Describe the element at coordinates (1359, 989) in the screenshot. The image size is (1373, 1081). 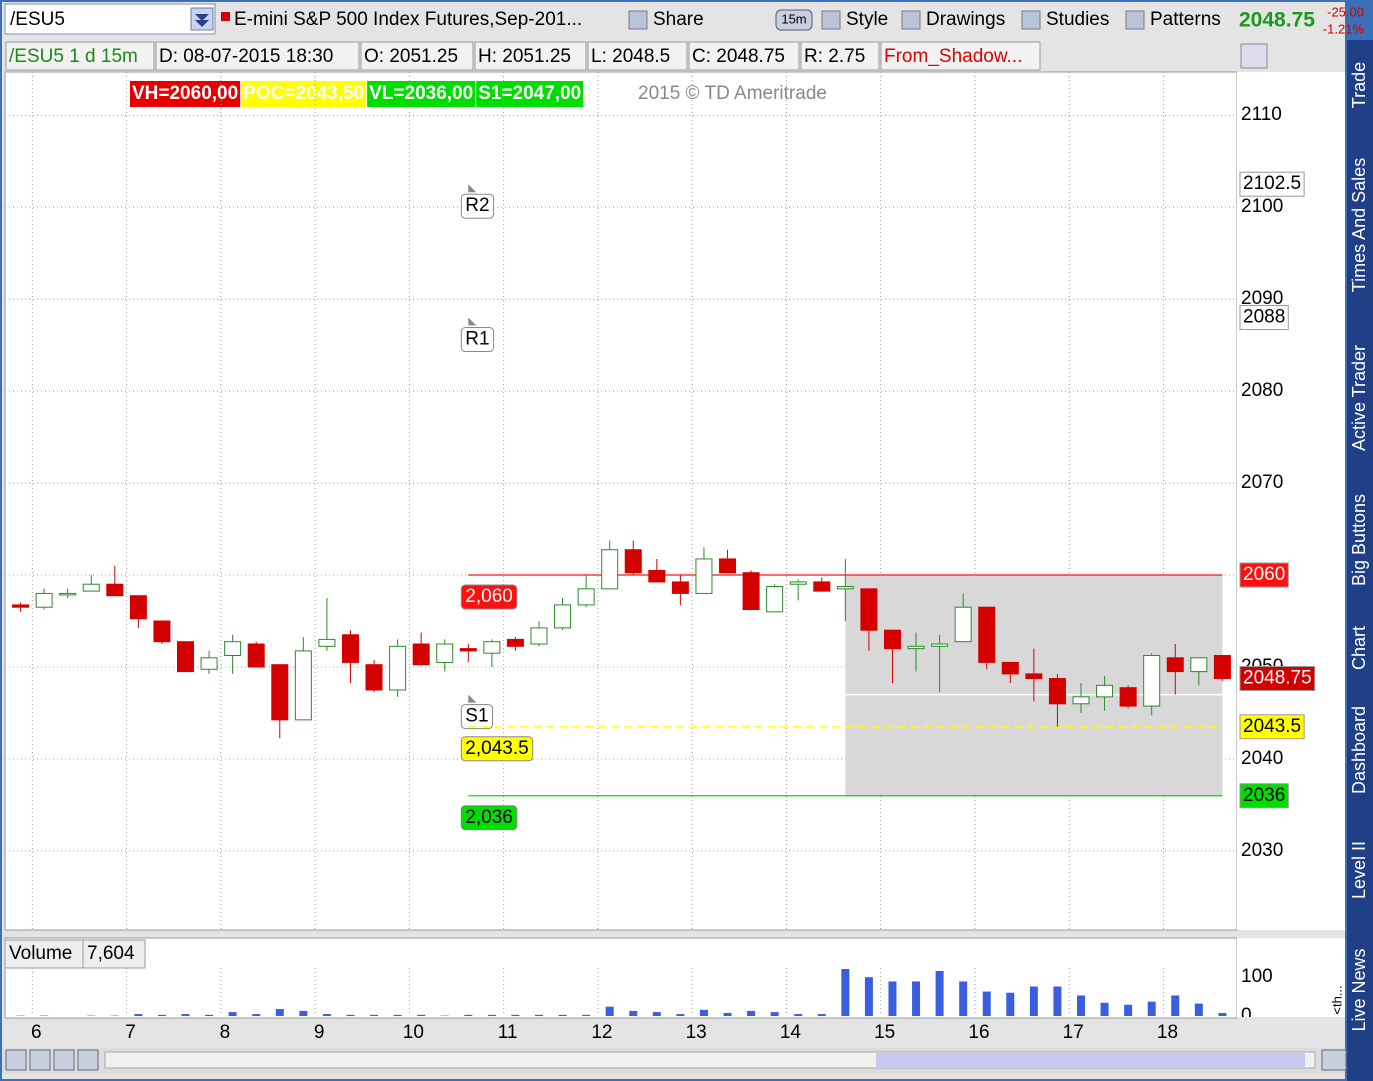
I see `side-tab: Live News` at that location.